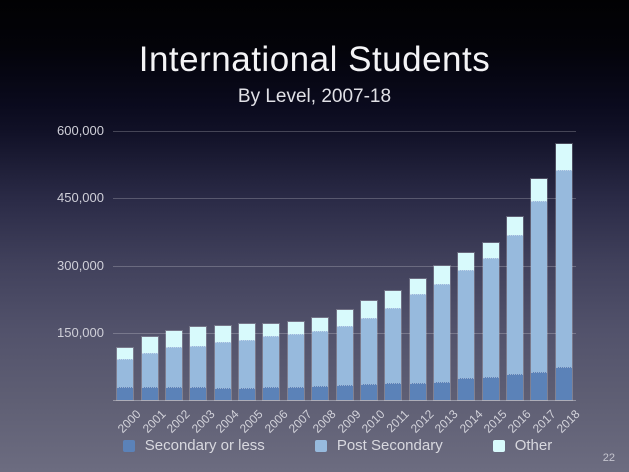 The image size is (629, 472). I want to click on bar-stack-2003, so click(198, 363).